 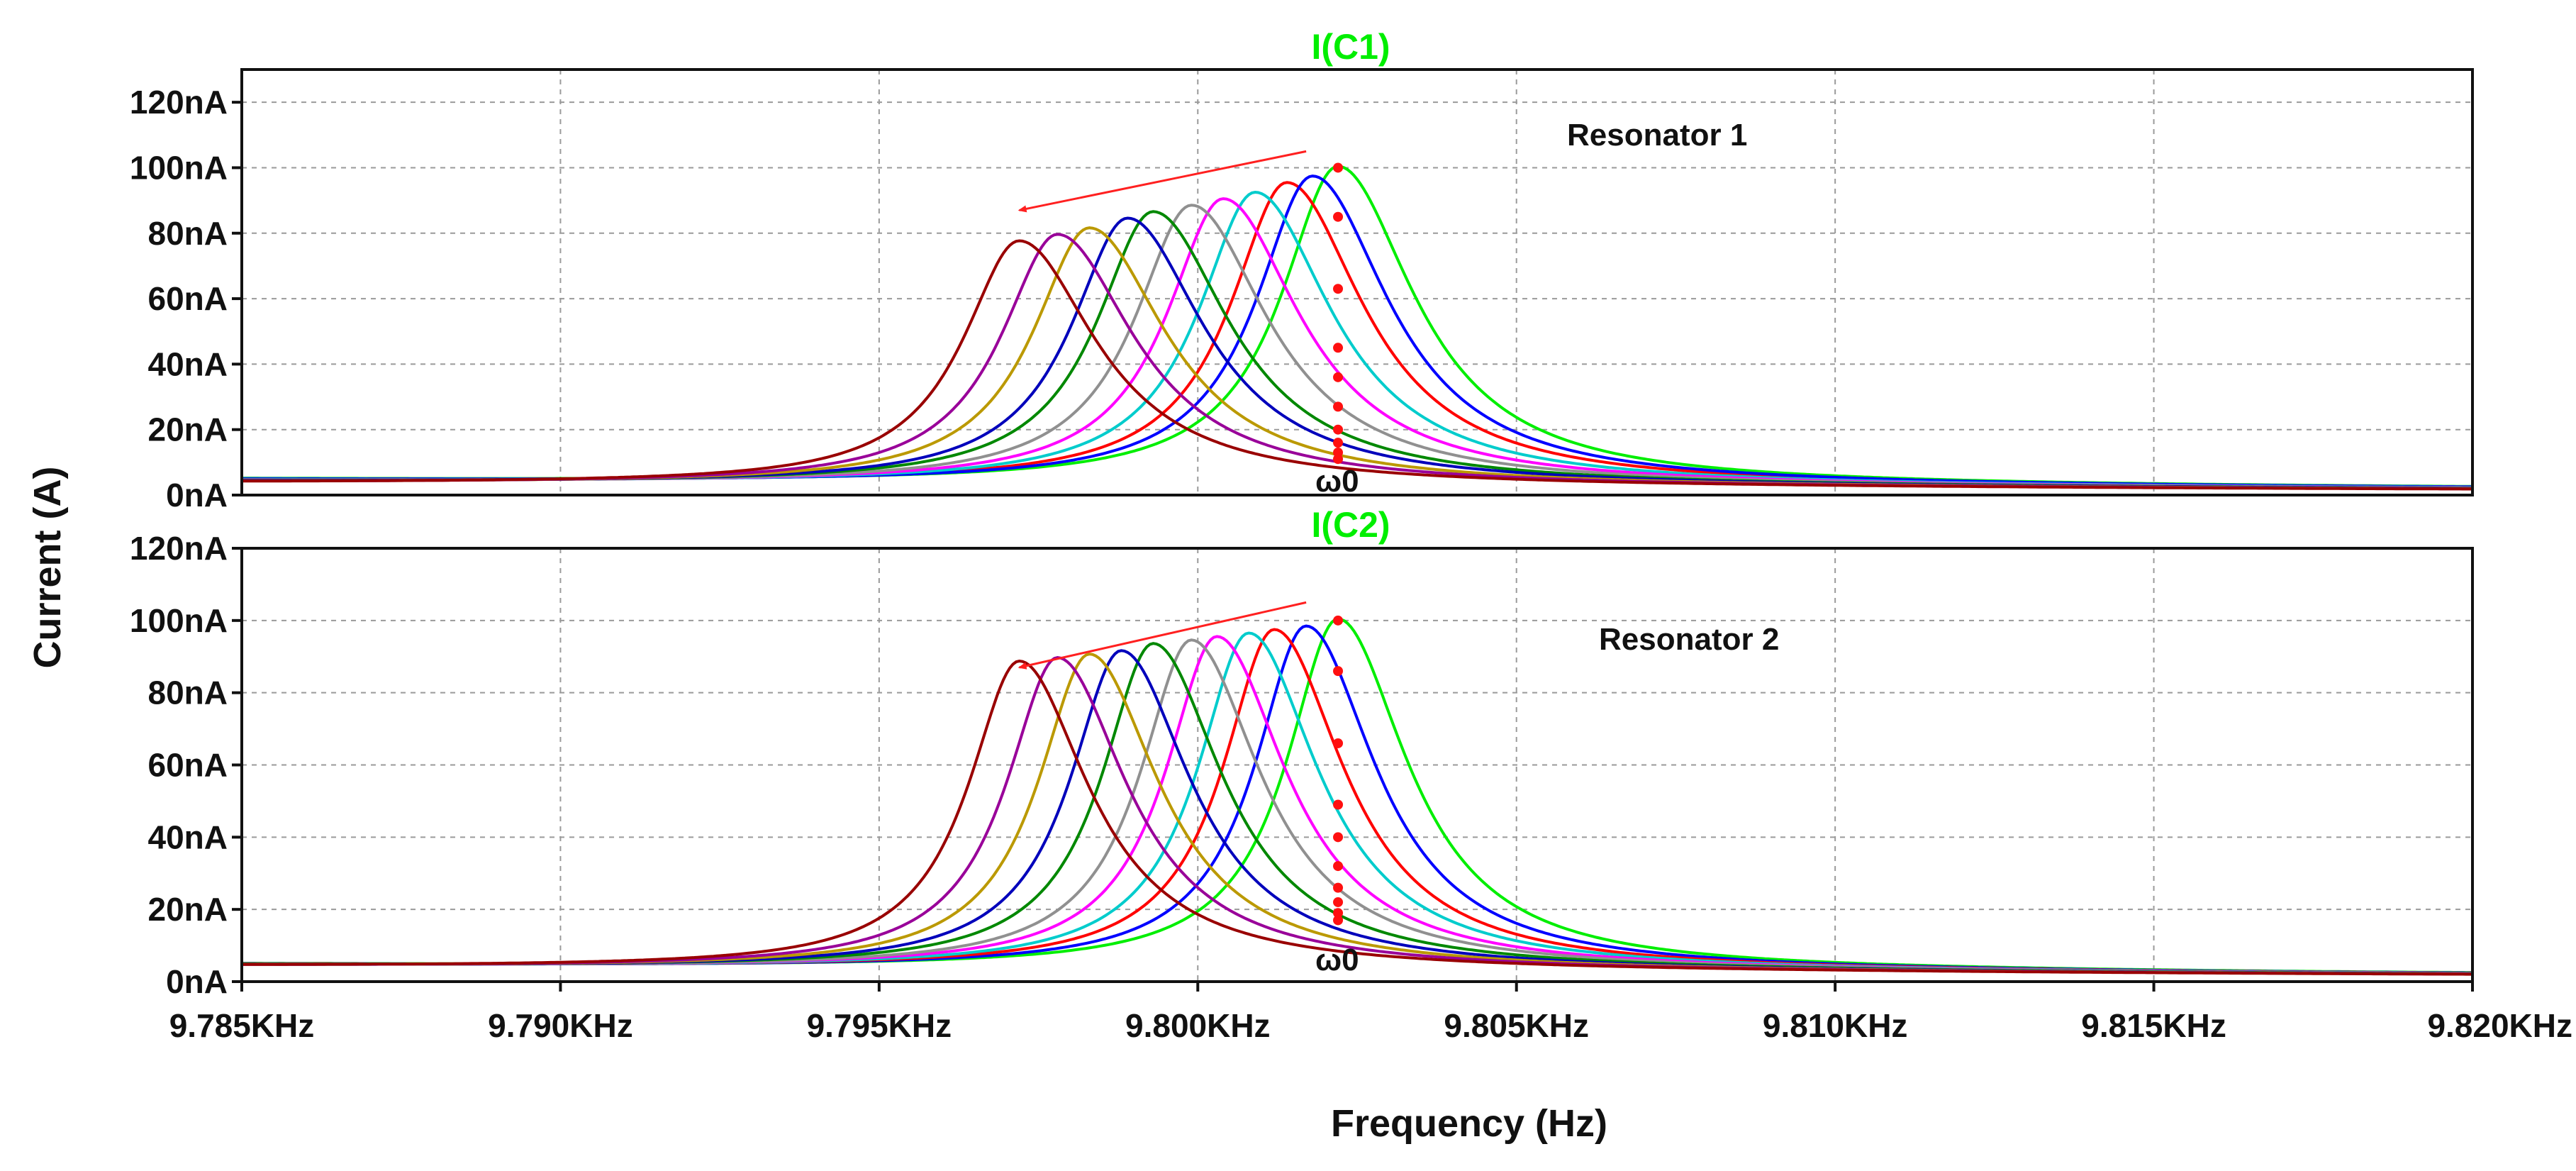 I want to click on top-omega-label: ω0, so click(x=1337, y=481).